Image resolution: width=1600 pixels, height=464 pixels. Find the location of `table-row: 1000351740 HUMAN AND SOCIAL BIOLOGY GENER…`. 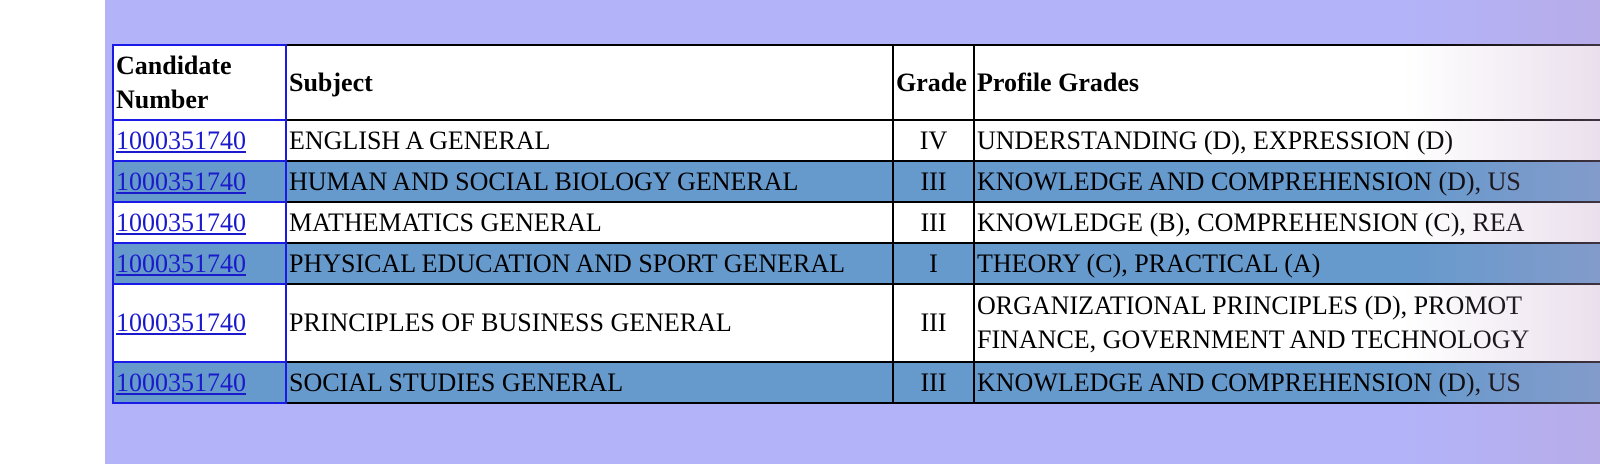

table-row: 1000351740 HUMAN AND SOCIAL BIOLOGY GENER… is located at coordinates (856, 181).